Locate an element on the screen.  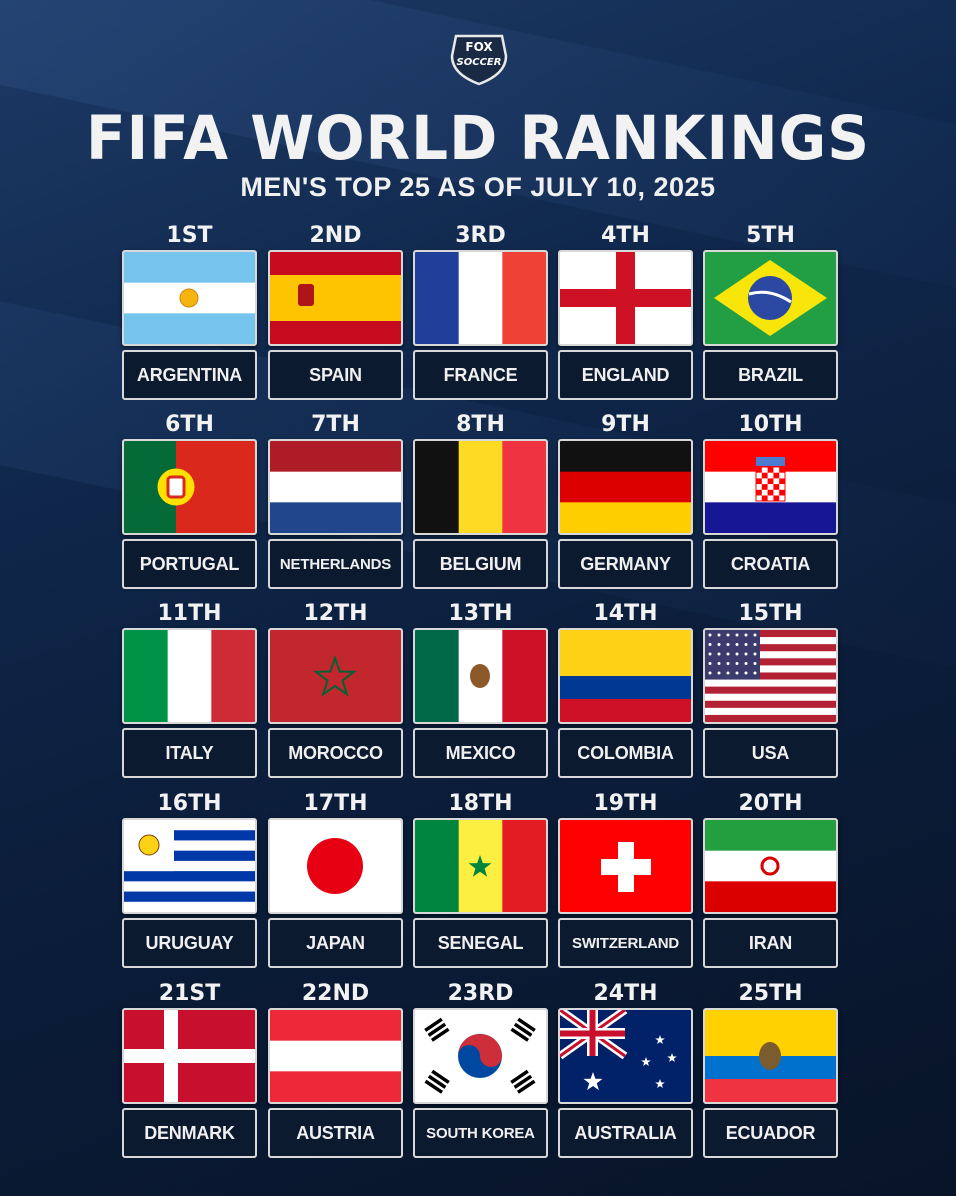
rank-label: 4TH is located at coordinates (625, 235).